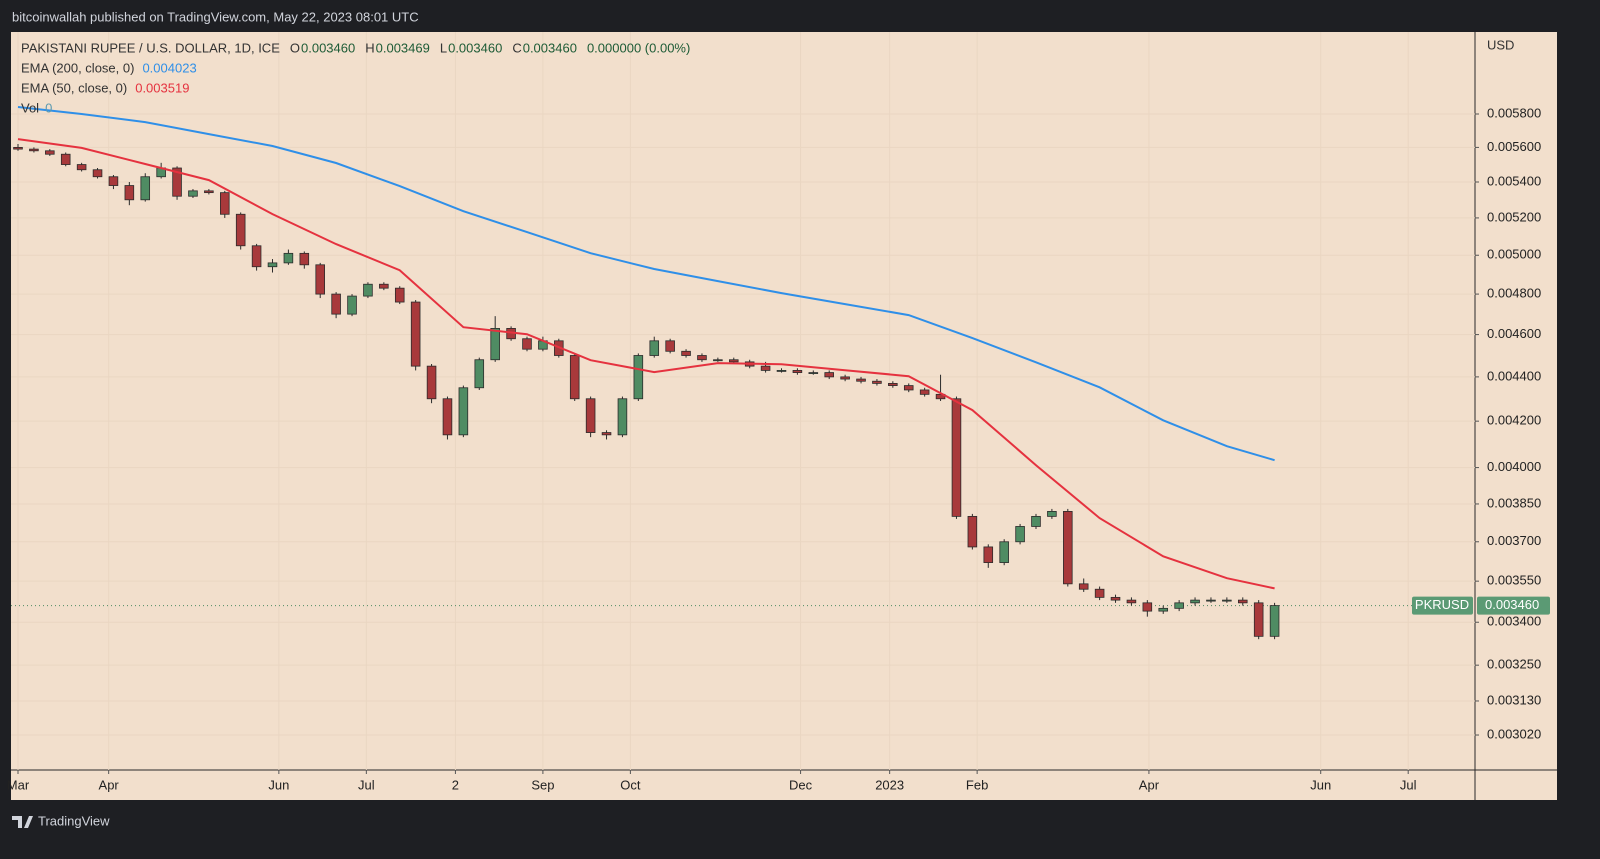  I want to click on y-tick-label: 0.004000, so click(1514, 466).